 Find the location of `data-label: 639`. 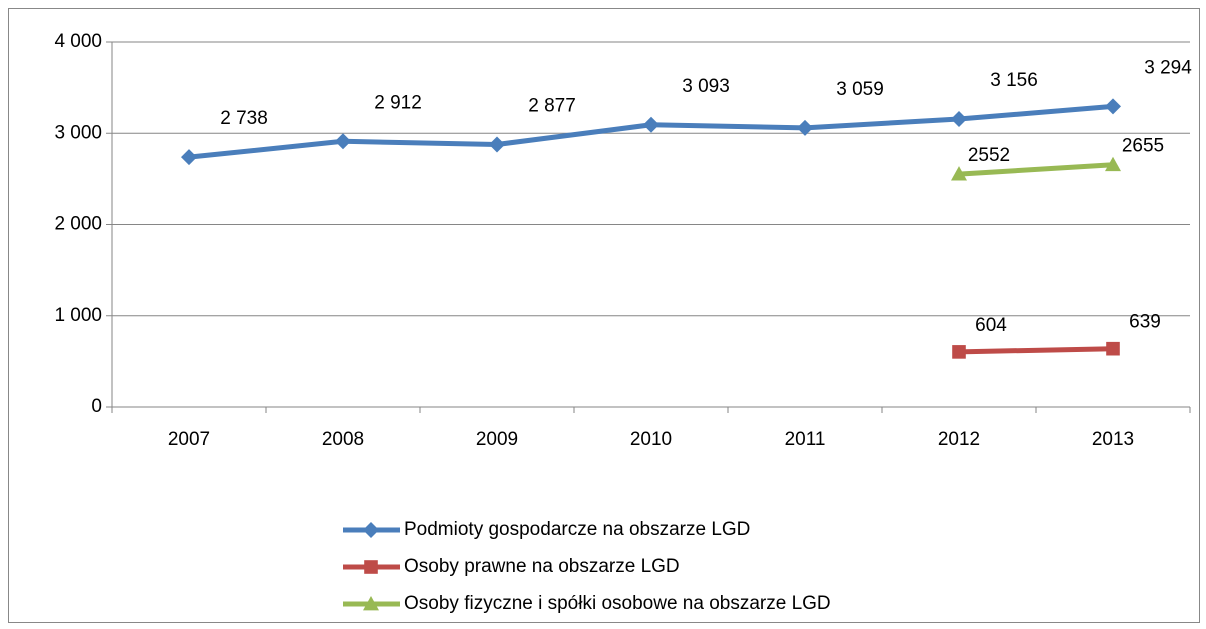

data-label: 639 is located at coordinates (1145, 322).